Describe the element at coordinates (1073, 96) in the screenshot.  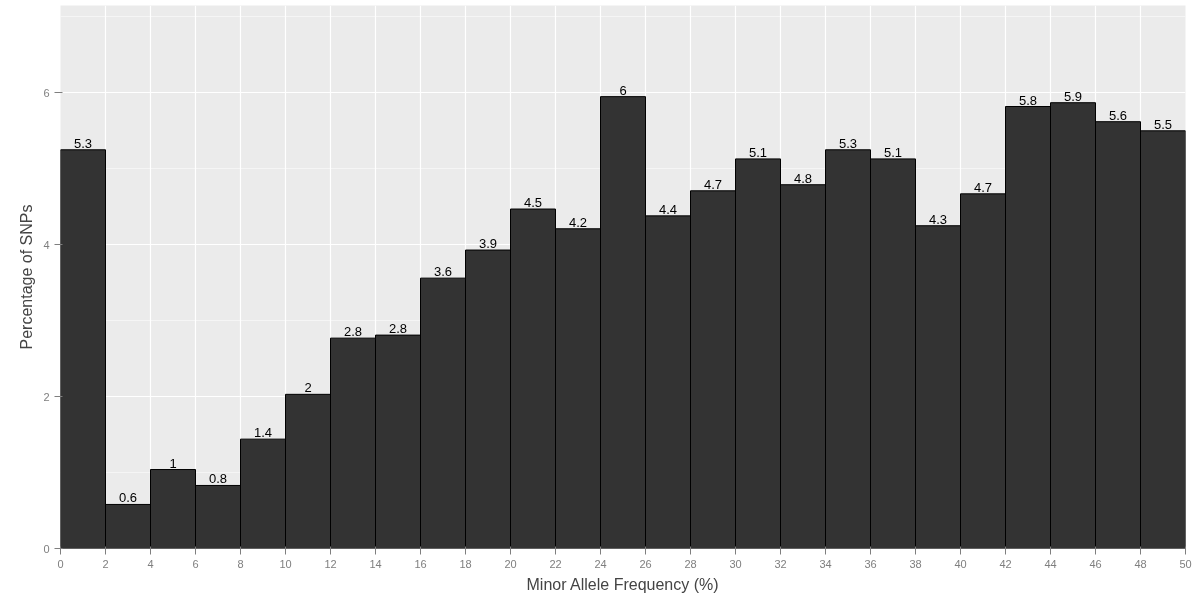
I see `data-label: 5.9` at that location.